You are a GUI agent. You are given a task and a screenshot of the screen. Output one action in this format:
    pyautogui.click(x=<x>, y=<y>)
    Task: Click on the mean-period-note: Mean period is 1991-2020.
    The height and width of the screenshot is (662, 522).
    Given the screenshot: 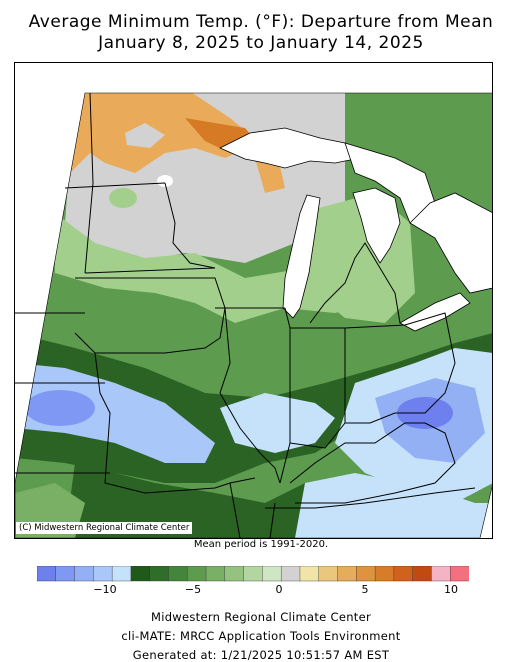 What is the action you would take?
    pyautogui.click(x=261, y=544)
    